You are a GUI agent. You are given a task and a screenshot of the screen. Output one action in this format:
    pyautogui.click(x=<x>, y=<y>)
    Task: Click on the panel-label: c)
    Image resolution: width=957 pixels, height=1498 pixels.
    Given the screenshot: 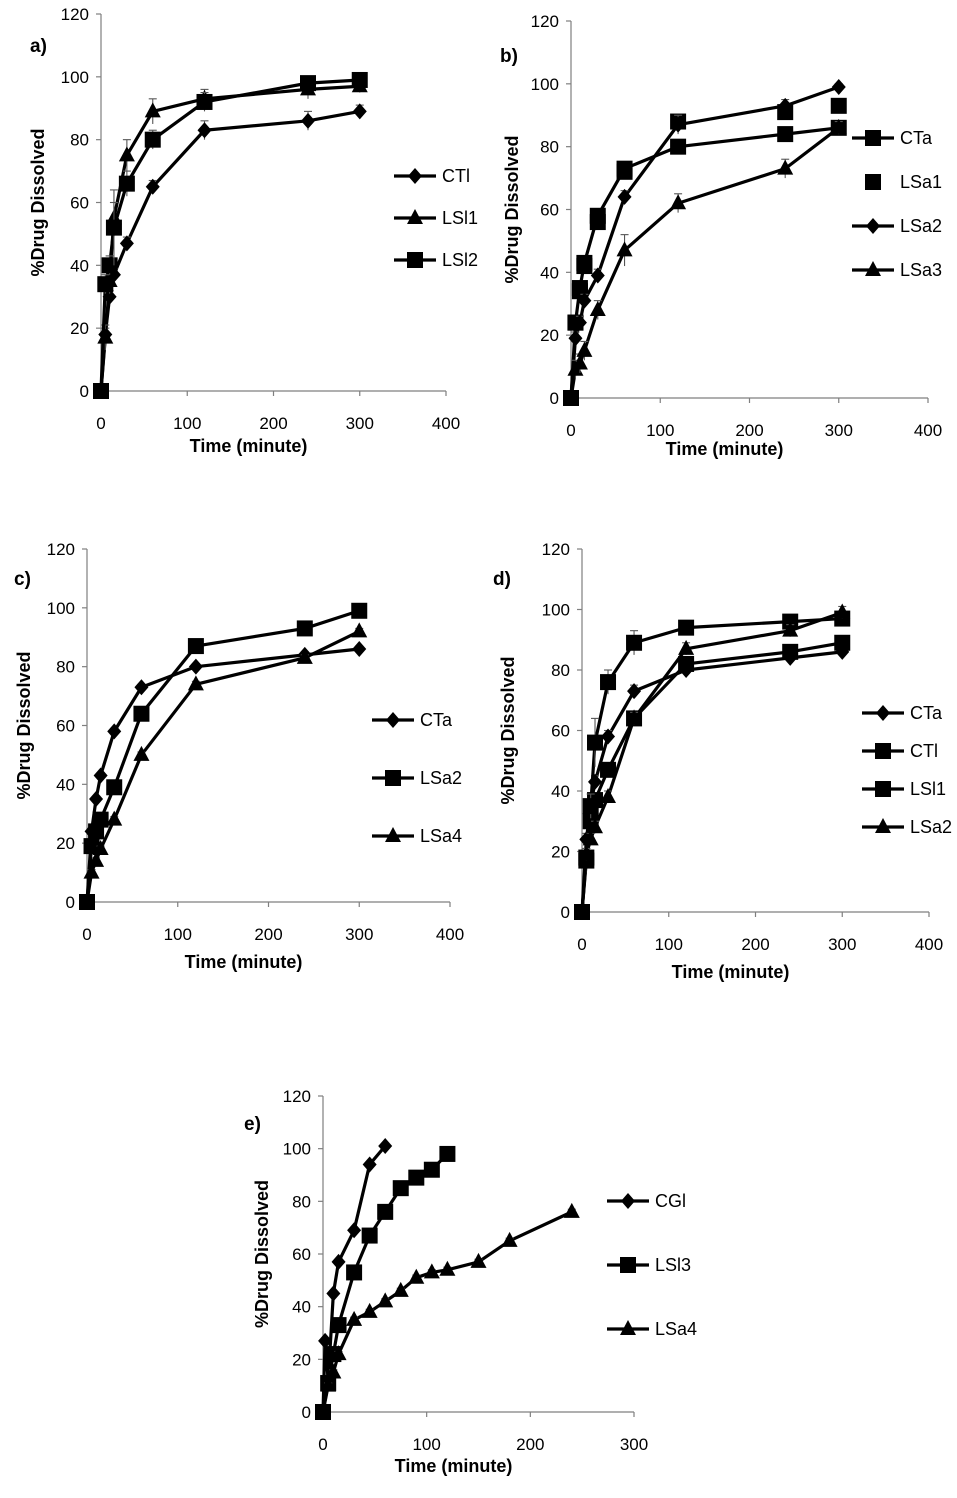 What is the action you would take?
    pyautogui.click(x=22, y=579)
    